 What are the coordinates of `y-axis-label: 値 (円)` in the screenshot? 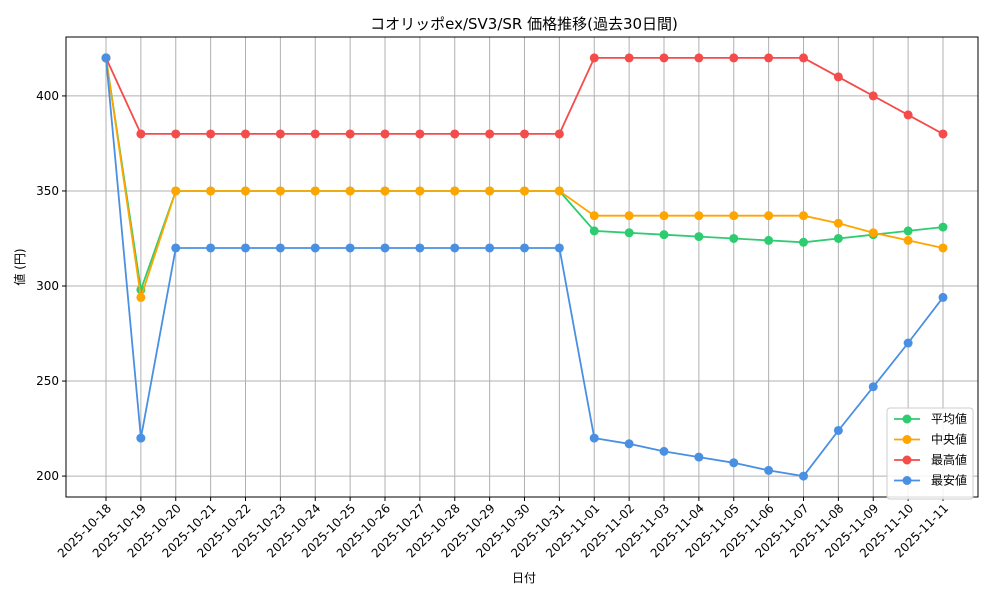 It's located at (19, 266).